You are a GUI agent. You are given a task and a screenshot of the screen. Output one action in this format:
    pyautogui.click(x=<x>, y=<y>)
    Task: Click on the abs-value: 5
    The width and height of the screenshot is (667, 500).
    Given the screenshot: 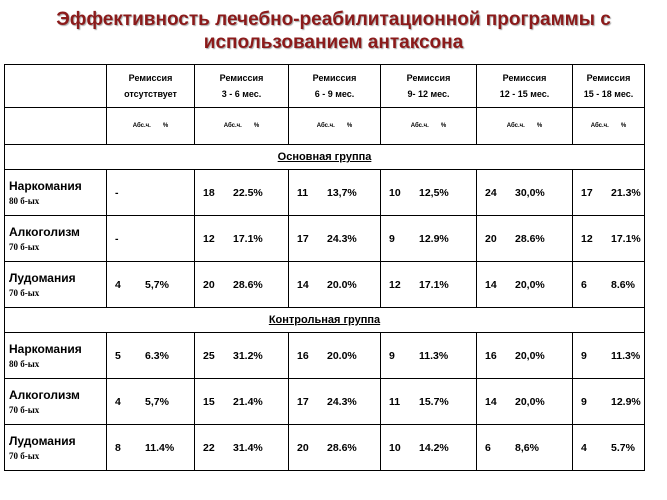 What is the action you would take?
    pyautogui.click(x=118, y=355)
    